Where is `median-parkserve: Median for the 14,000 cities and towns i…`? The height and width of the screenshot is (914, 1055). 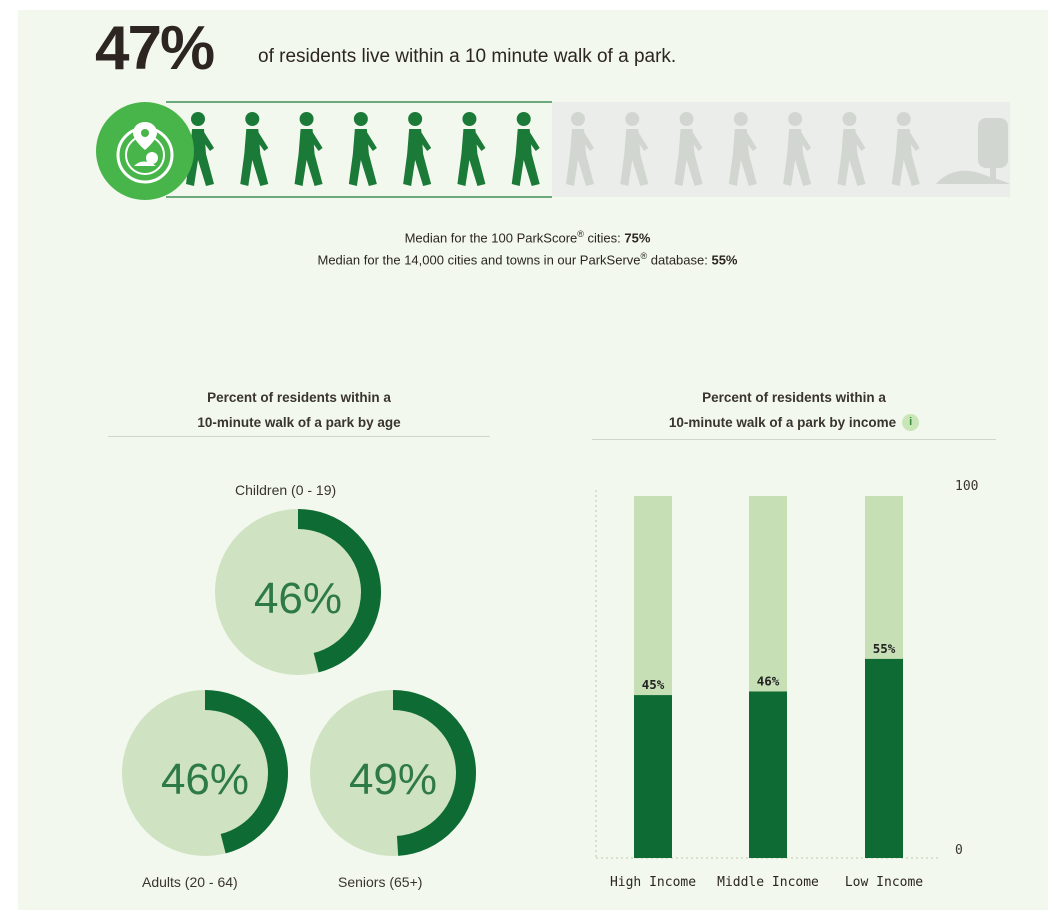
median-parkserve: Median for the 14,000 cities and towns i… is located at coordinates (527, 259).